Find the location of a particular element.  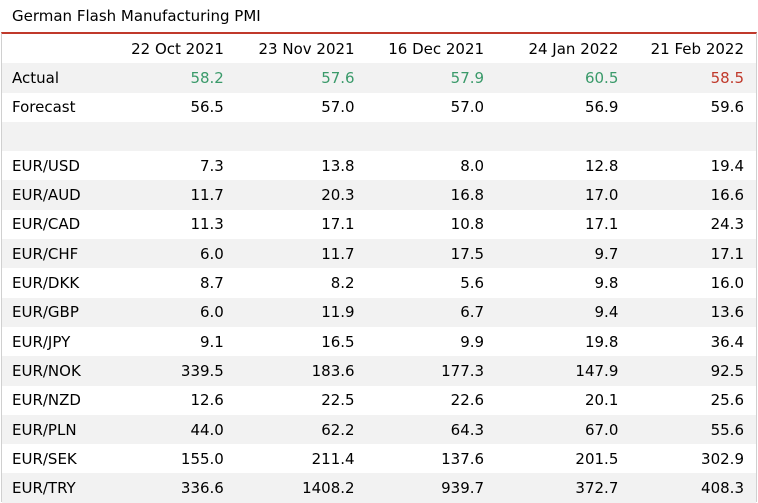

cell-value: 44.0 is located at coordinates (167, 429).